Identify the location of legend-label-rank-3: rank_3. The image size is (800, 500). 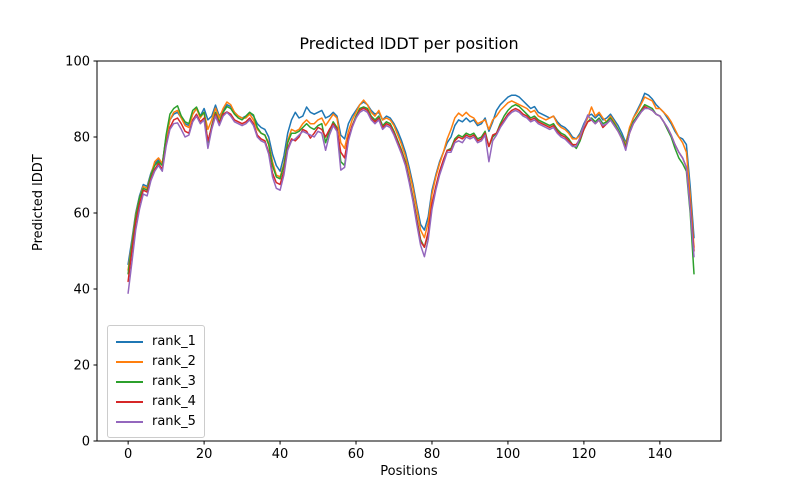
(174, 381).